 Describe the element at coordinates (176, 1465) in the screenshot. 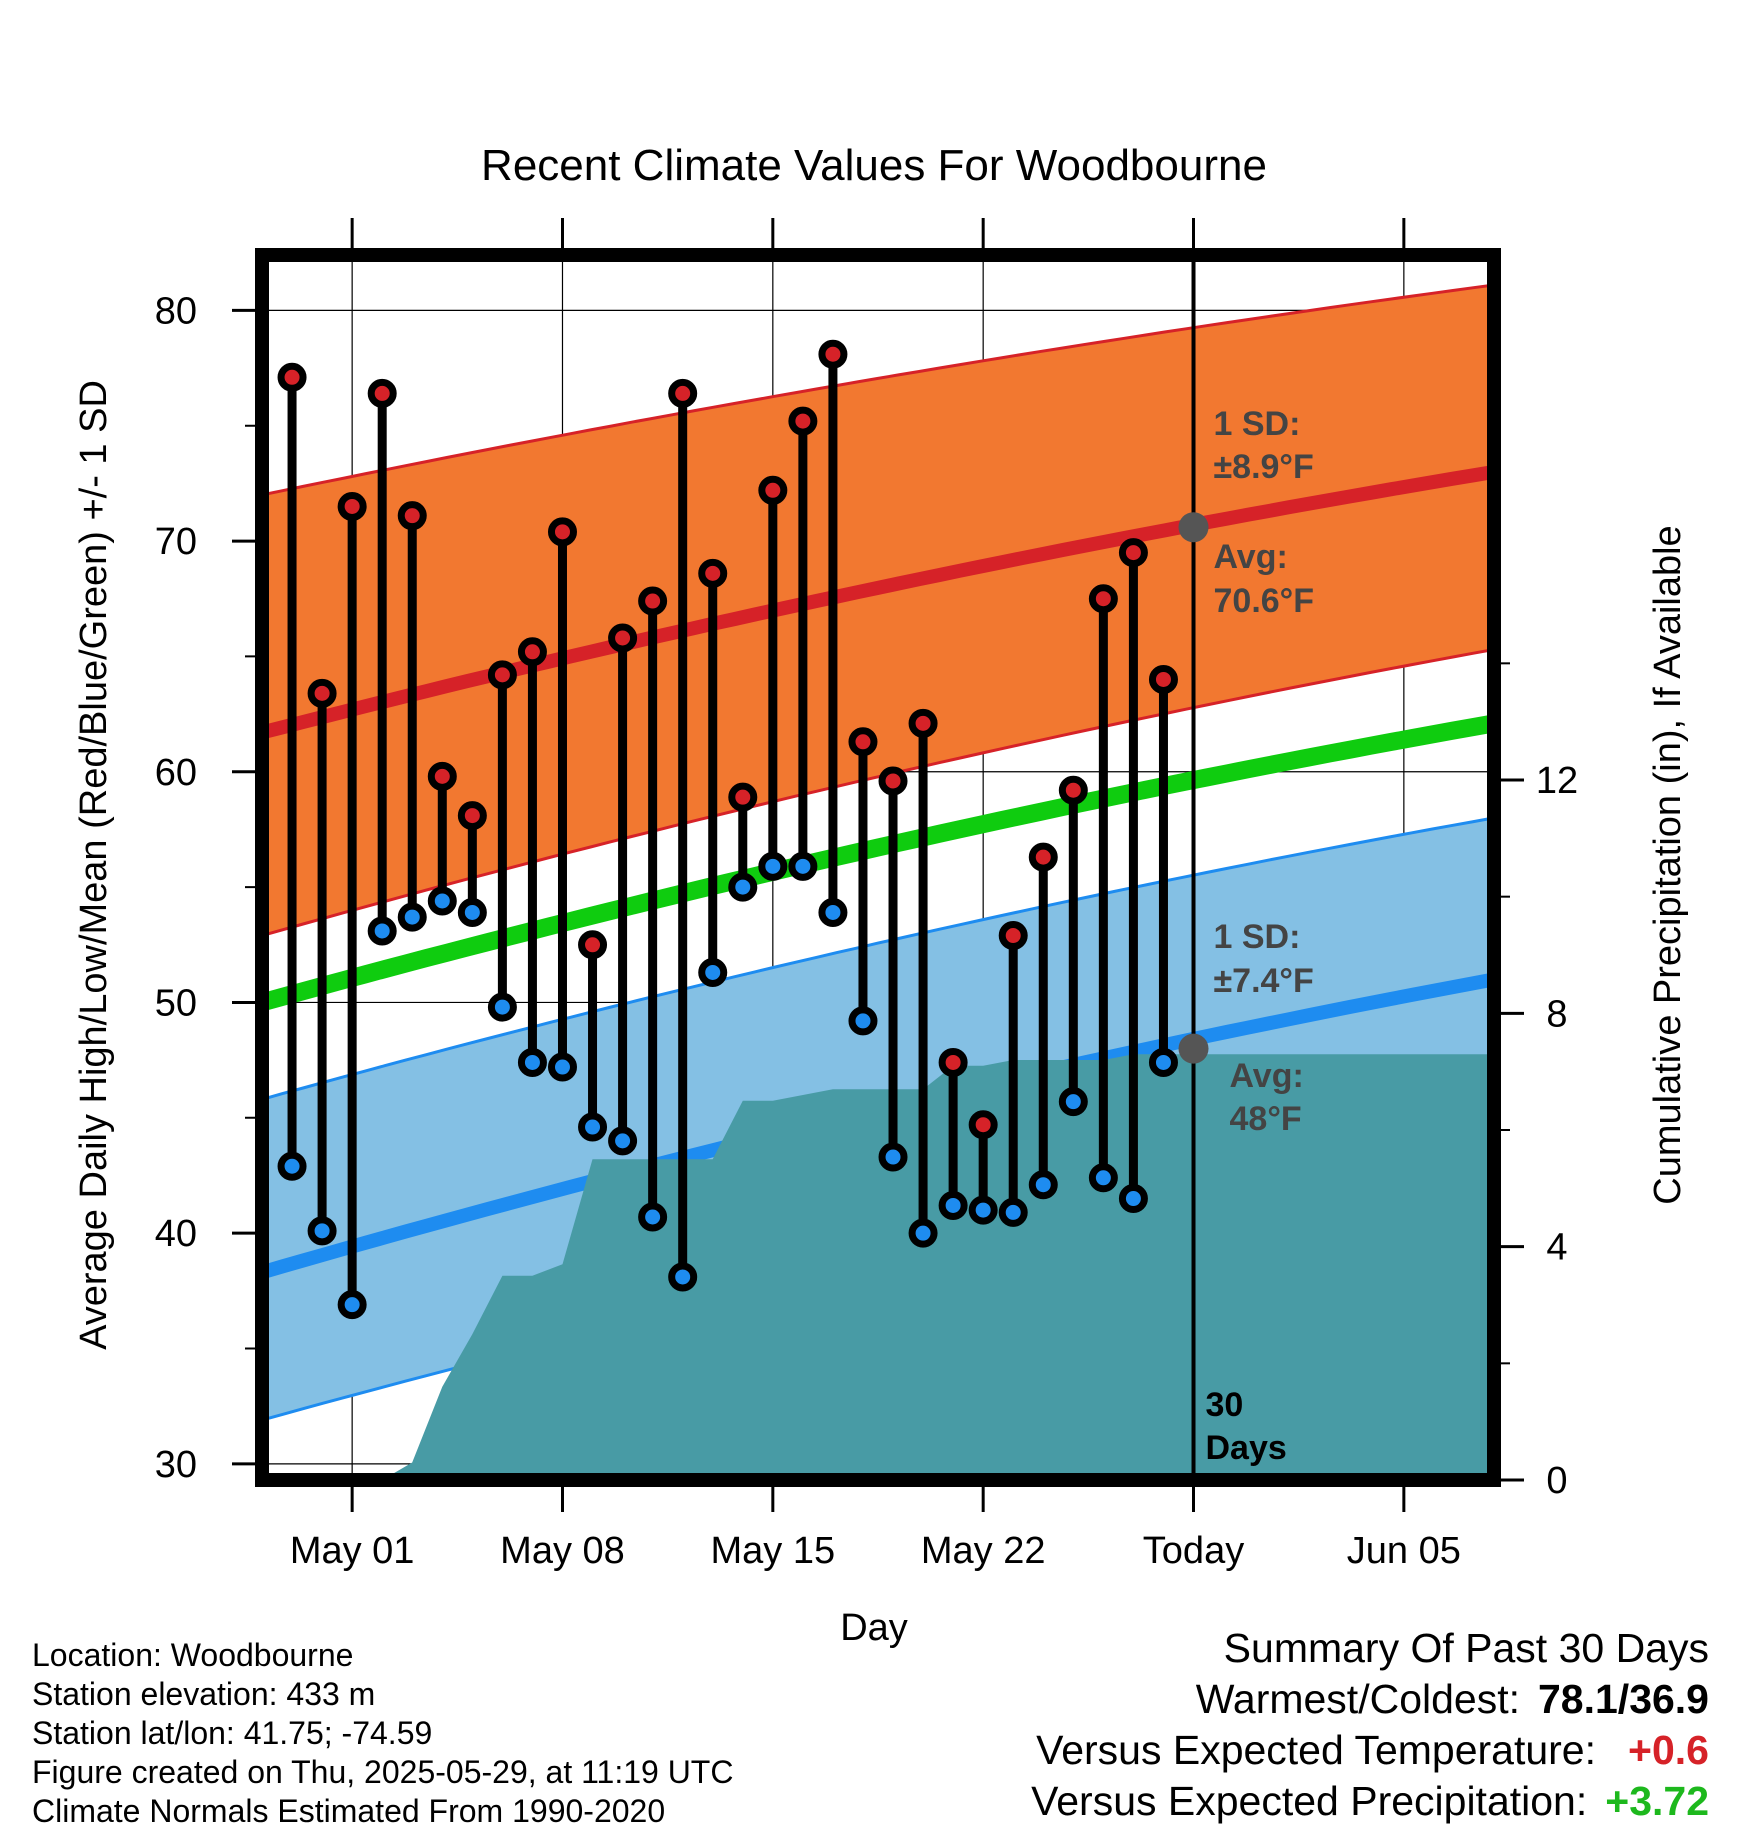

I see `y-left-tick-label: 30` at that location.